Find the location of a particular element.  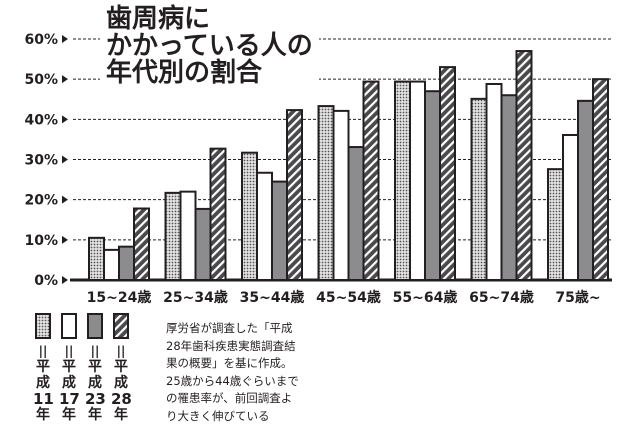

x-tick-label: 35~44歳 is located at coordinates (272, 297).